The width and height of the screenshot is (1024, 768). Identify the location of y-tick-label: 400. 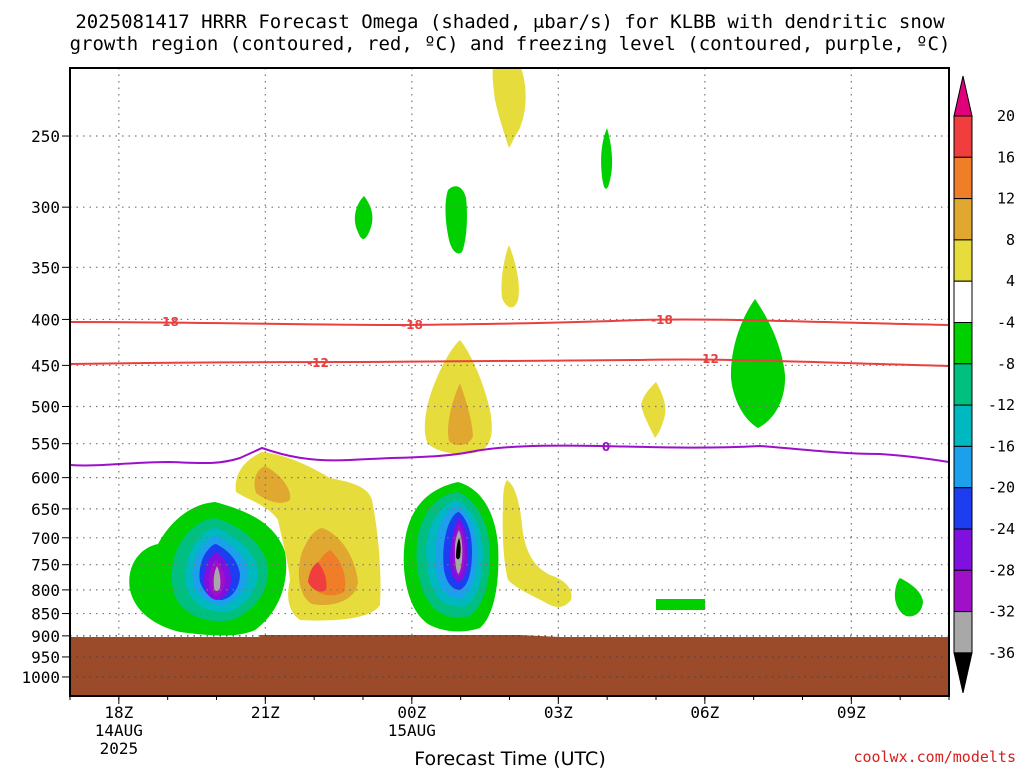
(45, 319).